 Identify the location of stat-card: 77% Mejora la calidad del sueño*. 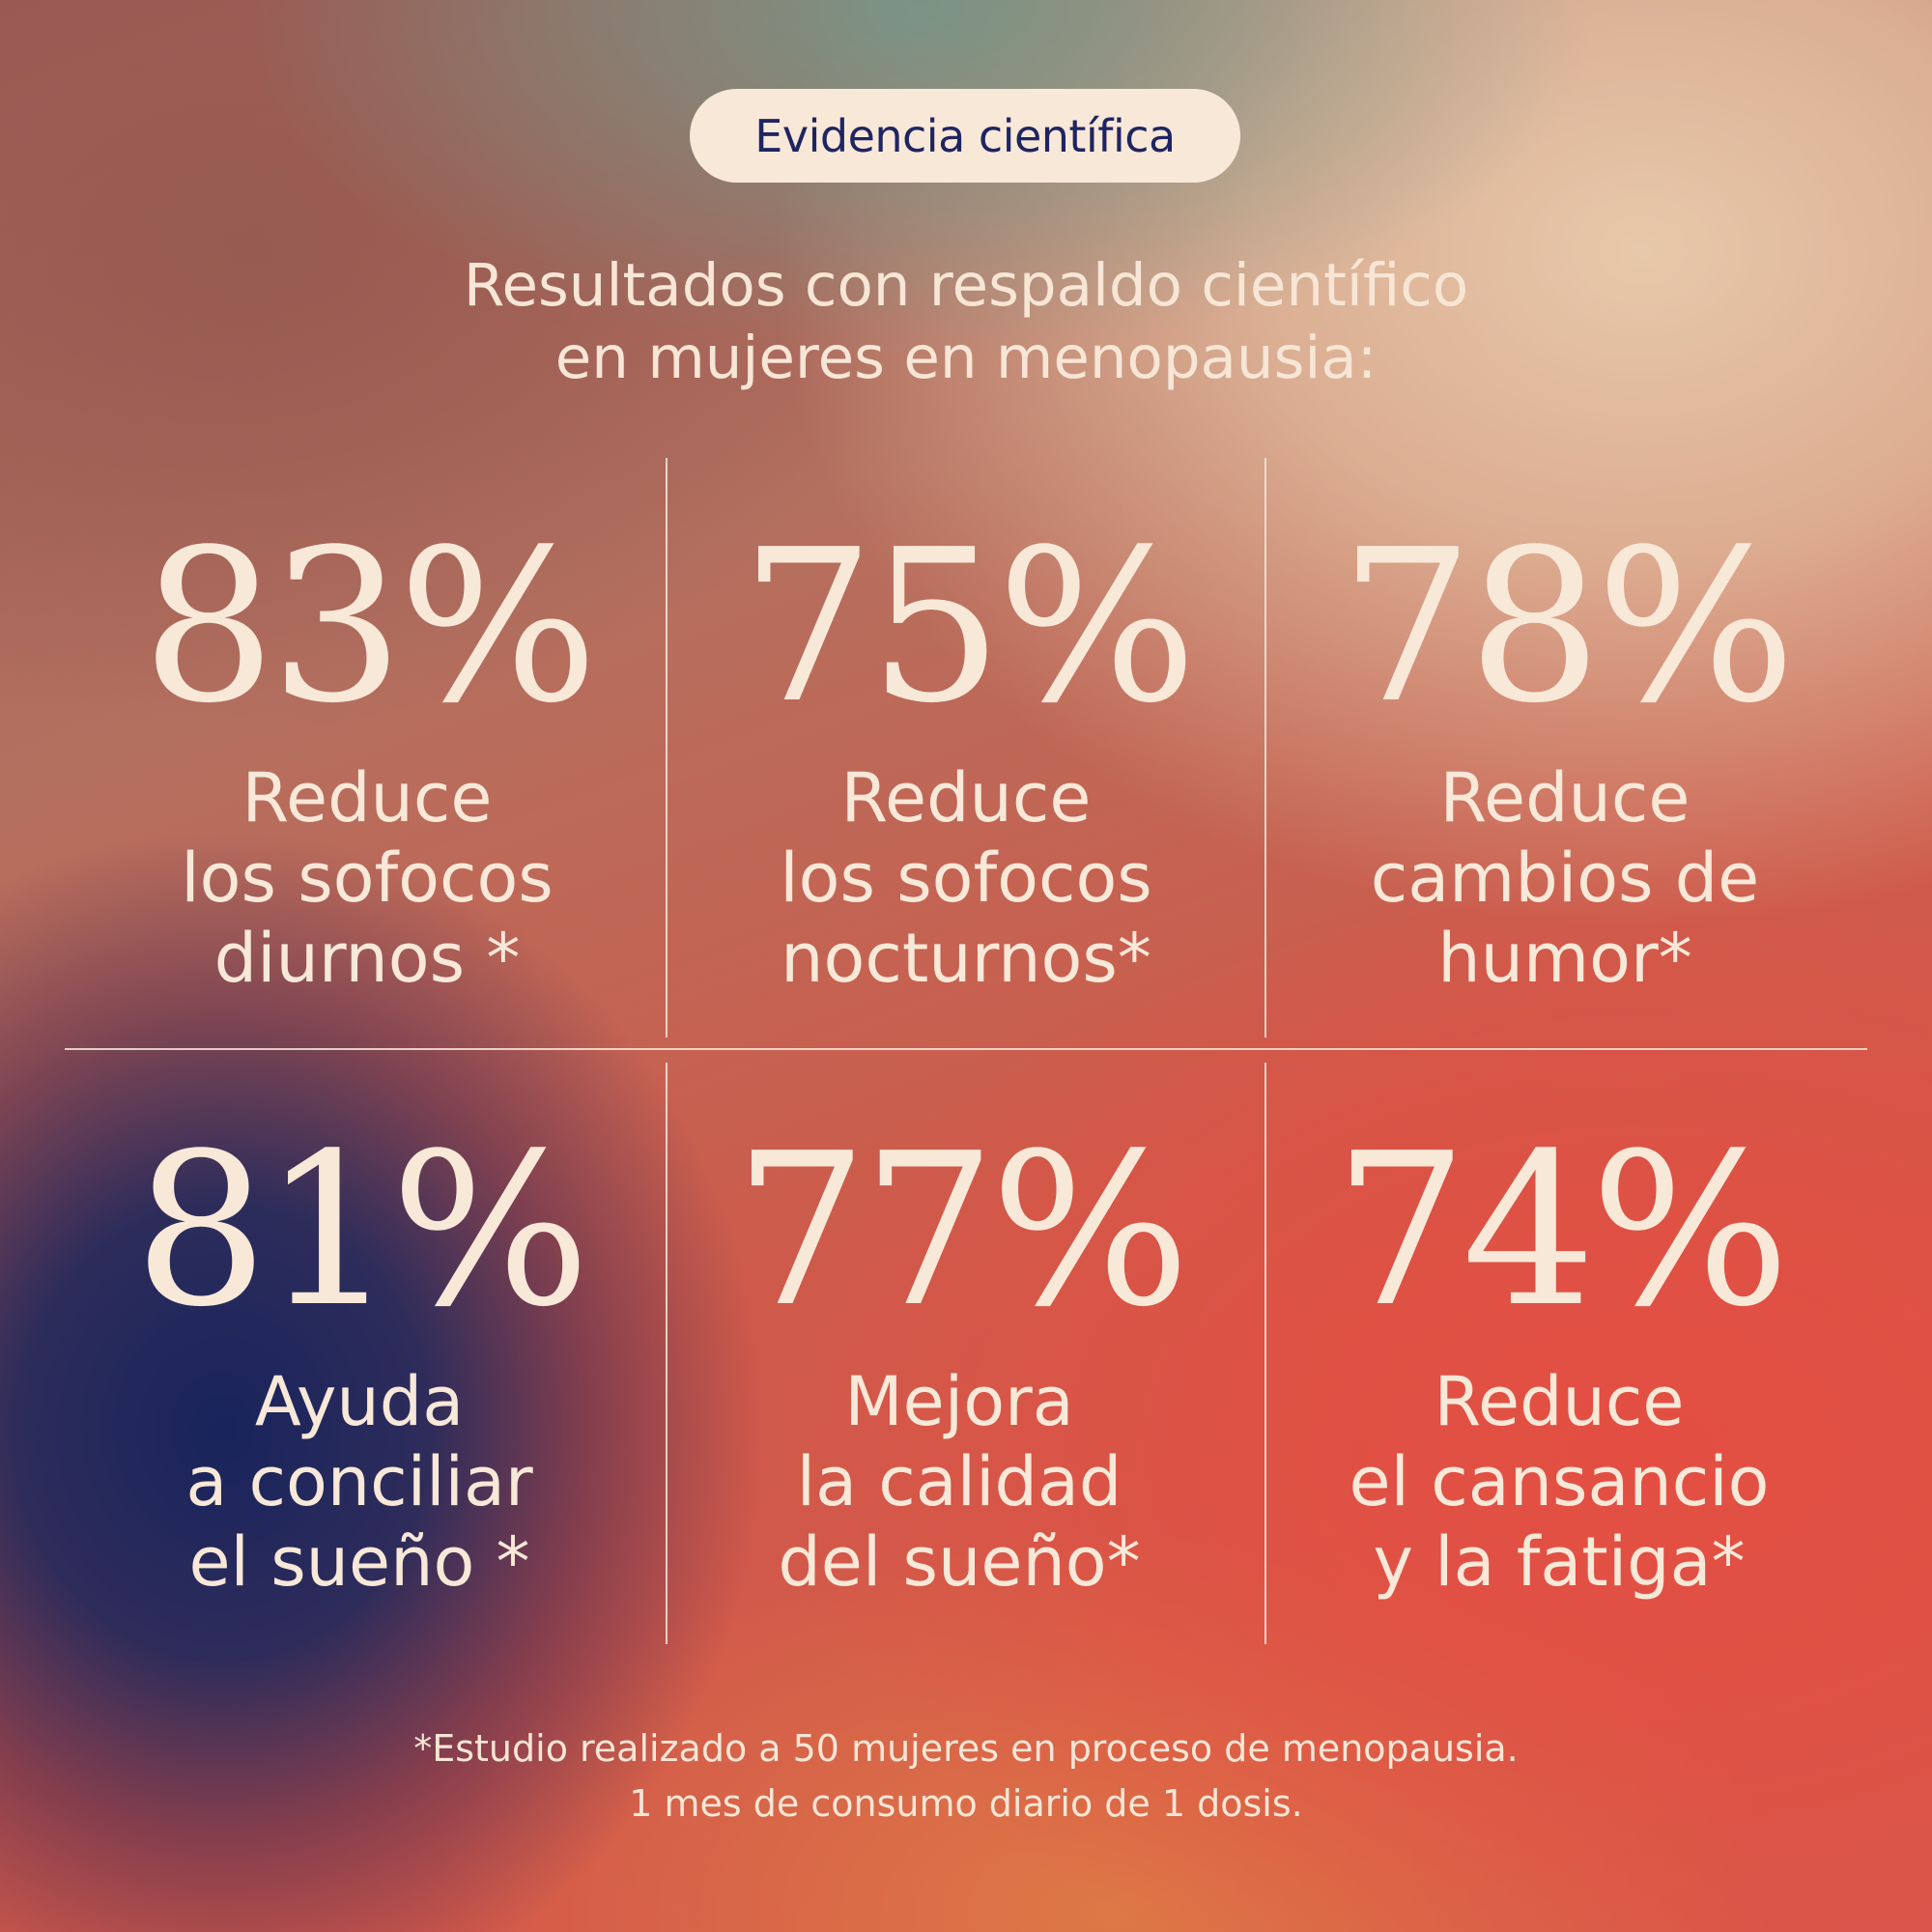
(959, 1362).